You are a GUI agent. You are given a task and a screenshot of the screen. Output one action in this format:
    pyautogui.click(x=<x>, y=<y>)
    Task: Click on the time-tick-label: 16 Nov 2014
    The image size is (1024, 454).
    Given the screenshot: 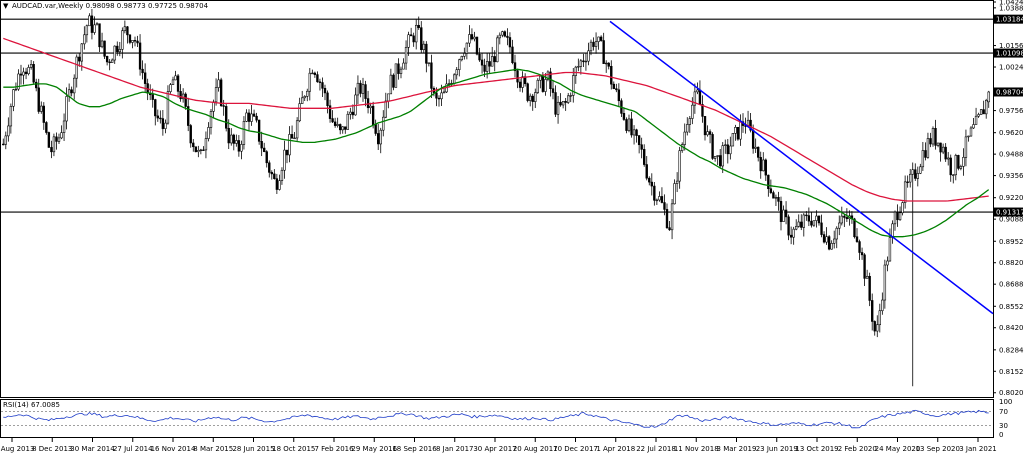 What is the action you would take?
    pyautogui.click(x=173, y=449)
    